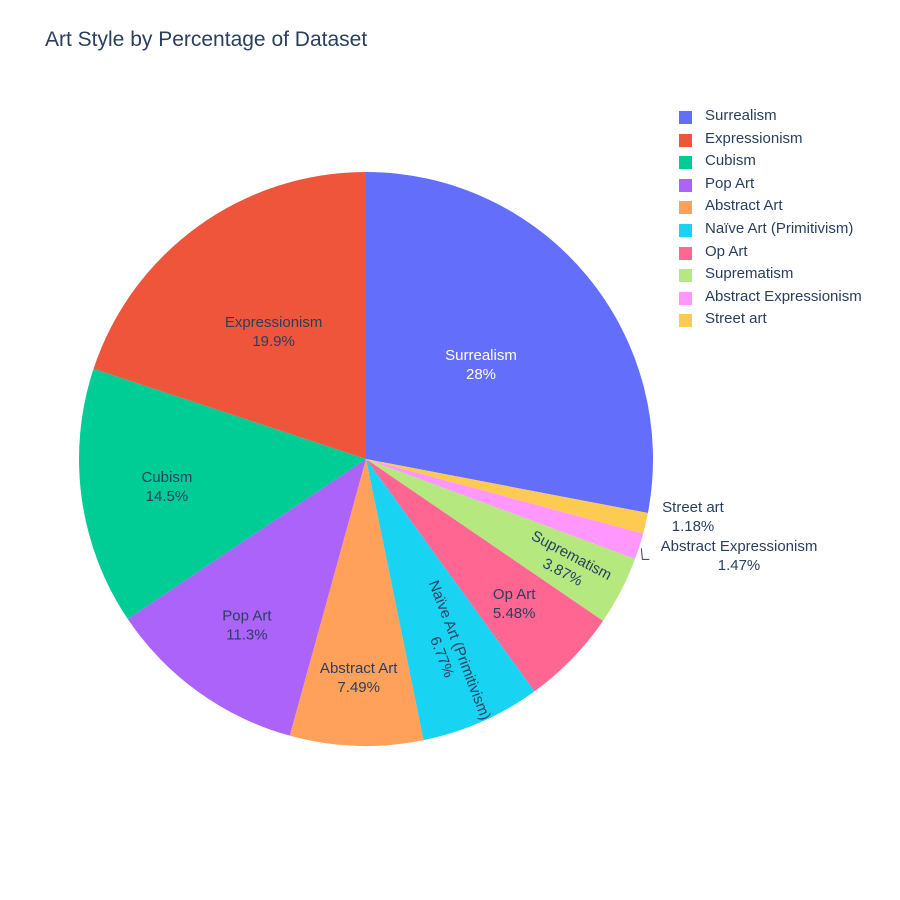  What do you see at coordinates (247, 615) in the screenshot?
I see `slice-label-name: Pop Art` at bounding box center [247, 615].